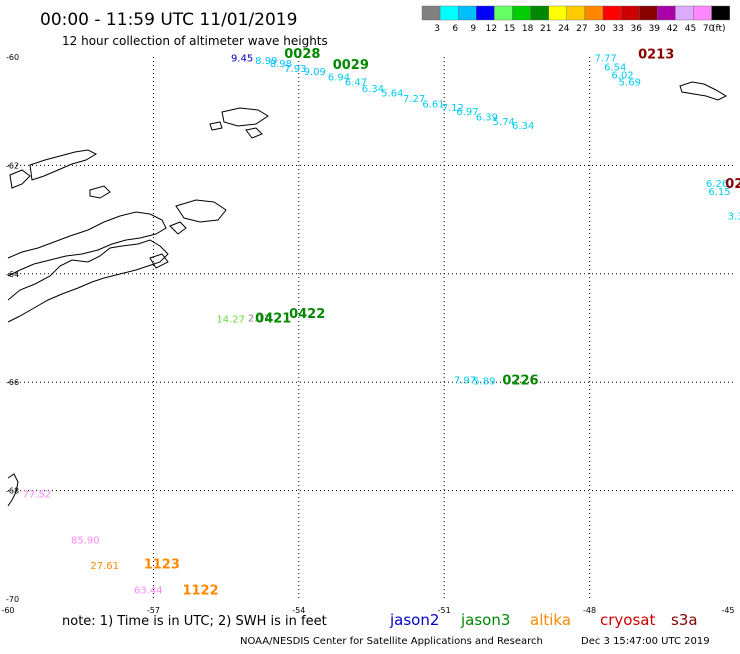 This screenshot has width=740, height=654. What do you see at coordinates (732, 184) in the screenshot?
I see `pass-time-label: 021` at bounding box center [732, 184].